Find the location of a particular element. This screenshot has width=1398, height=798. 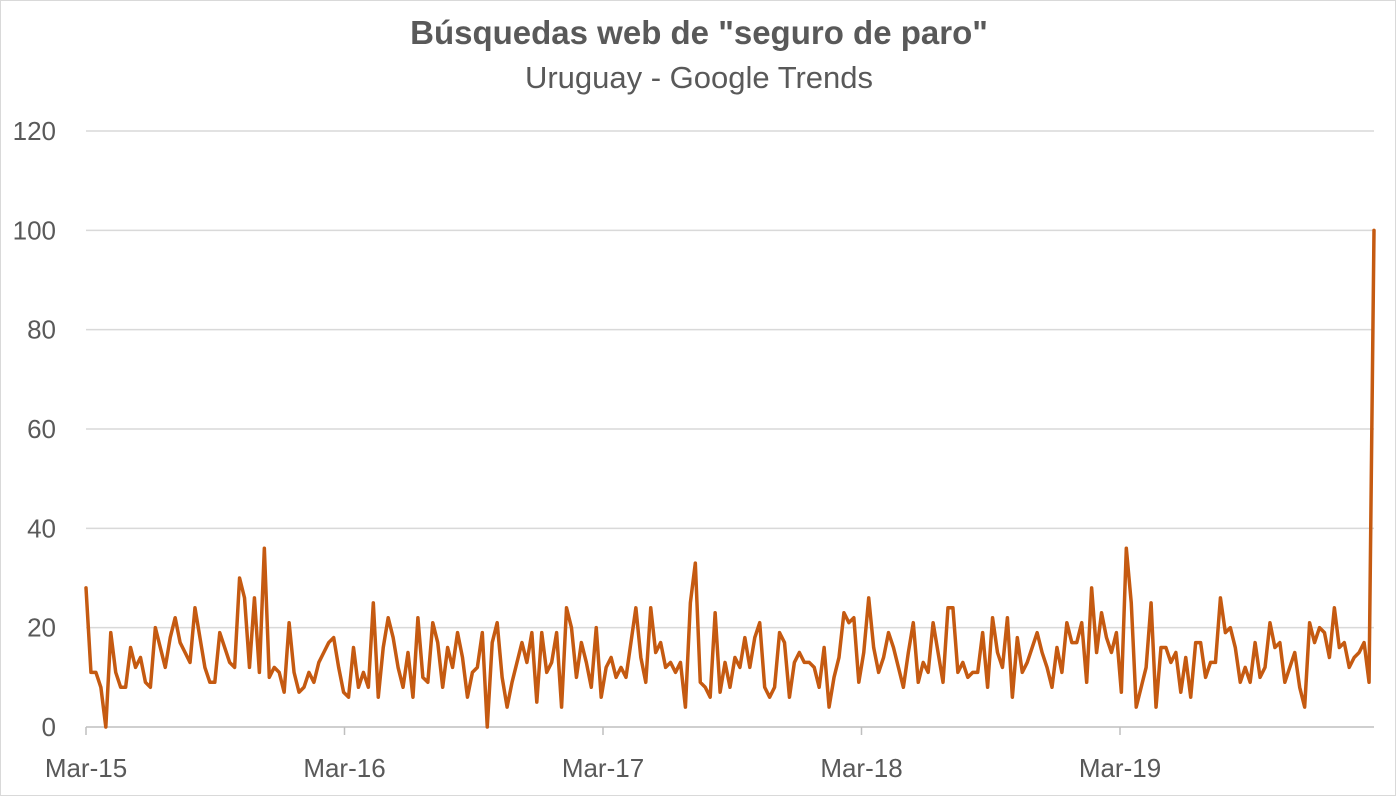

y-tick-label: 100 is located at coordinates (34, 230).